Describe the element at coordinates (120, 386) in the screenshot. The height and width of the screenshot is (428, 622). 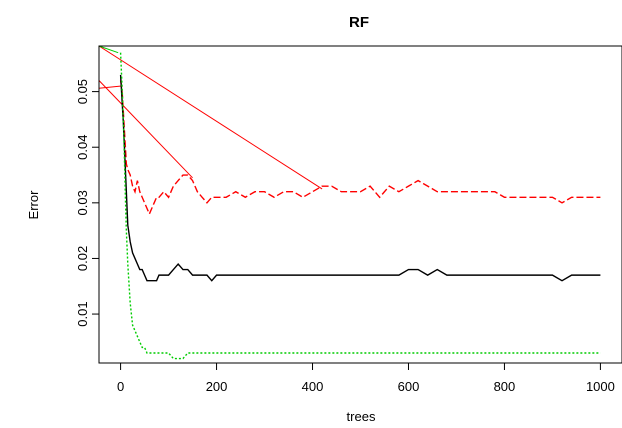
I see `x-tick-label: 0` at that location.